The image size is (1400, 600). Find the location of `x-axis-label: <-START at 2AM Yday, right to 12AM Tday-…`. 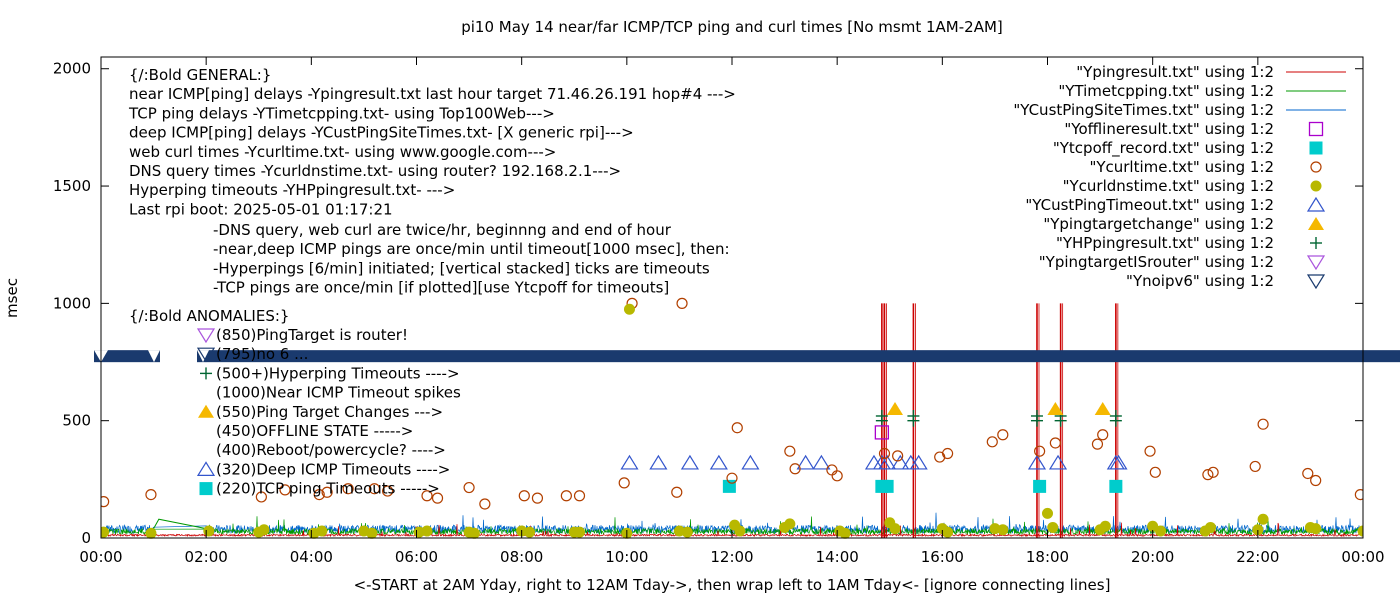

x-axis-label: <-START at 2AM Yday, right to 12AM Tday-… is located at coordinates (732, 585).